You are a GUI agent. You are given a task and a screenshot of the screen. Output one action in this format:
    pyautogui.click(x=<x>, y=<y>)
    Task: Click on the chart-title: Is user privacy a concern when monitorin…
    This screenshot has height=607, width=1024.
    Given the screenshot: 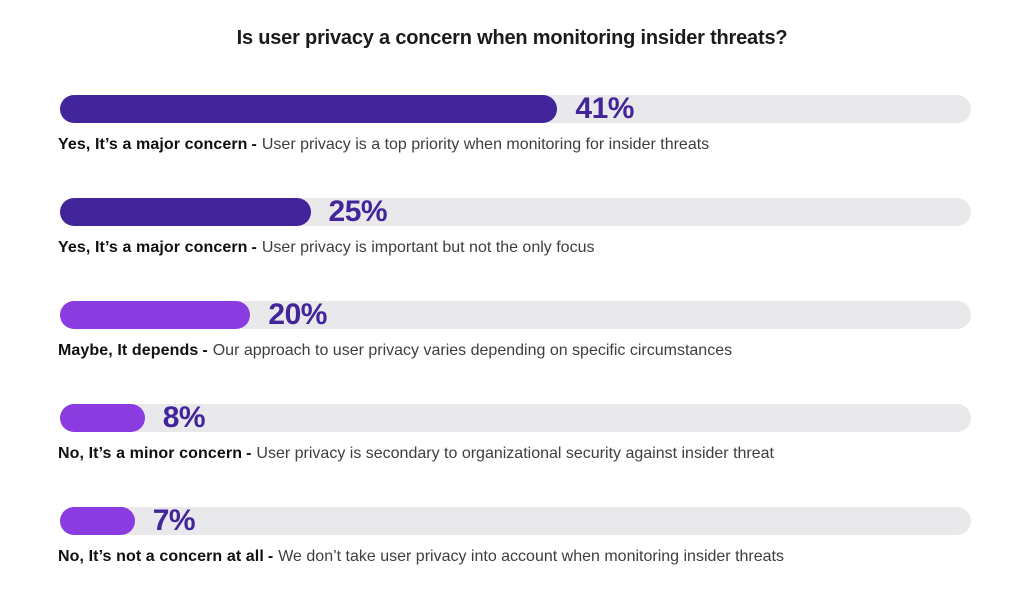 What is the action you would take?
    pyautogui.click(x=512, y=38)
    